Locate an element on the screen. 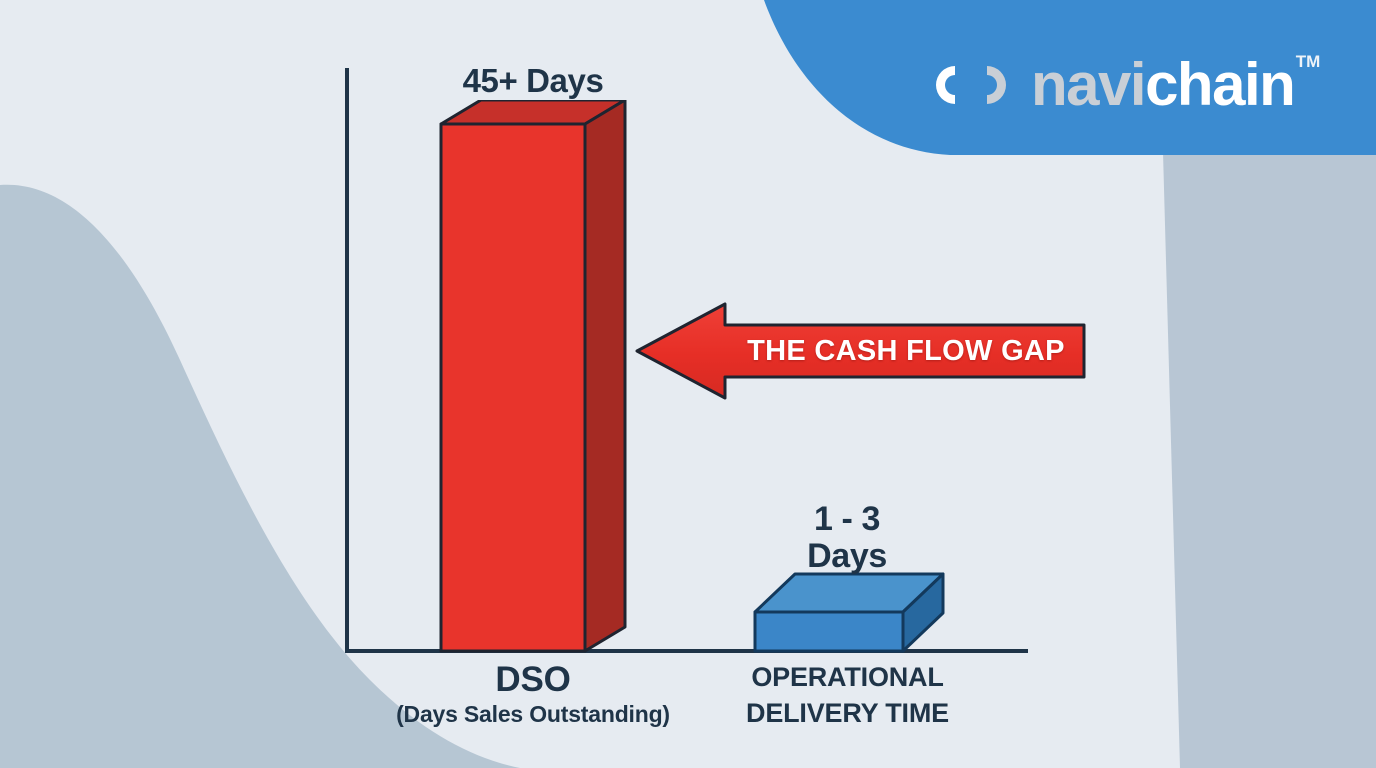 The image size is (1376, 768). bar-ops-value-line2: Days is located at coordinates (847, 555).